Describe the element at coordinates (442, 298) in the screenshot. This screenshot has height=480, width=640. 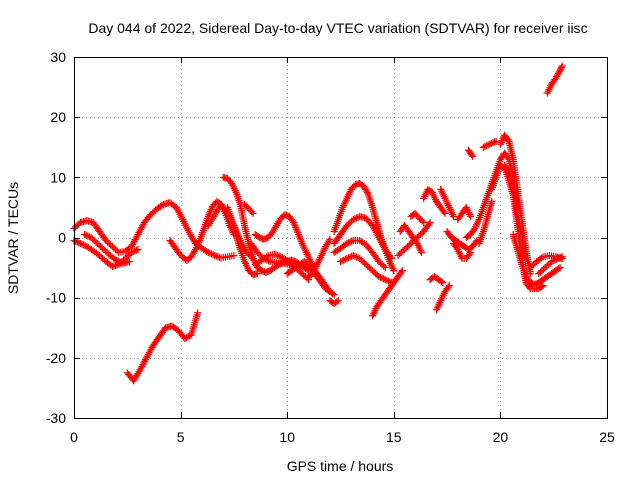
I see `series-arc26` at that location.